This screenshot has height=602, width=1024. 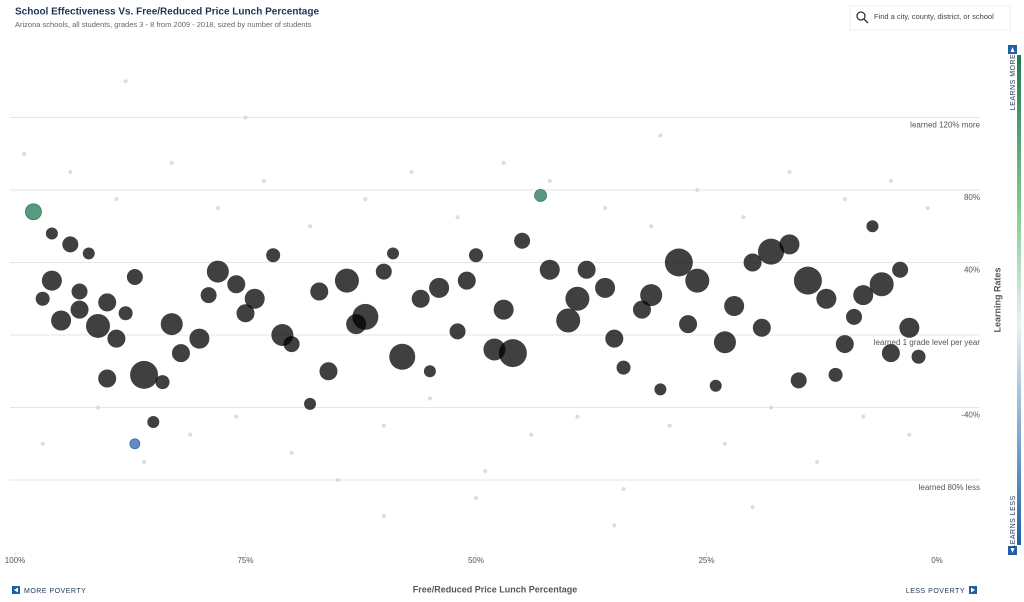 What do you see at coordinates (495, 589) in the screenshot?
I see `x-axis-label: Free/Reduced Price Lunch Percentage` at bounding box center [495, 589].